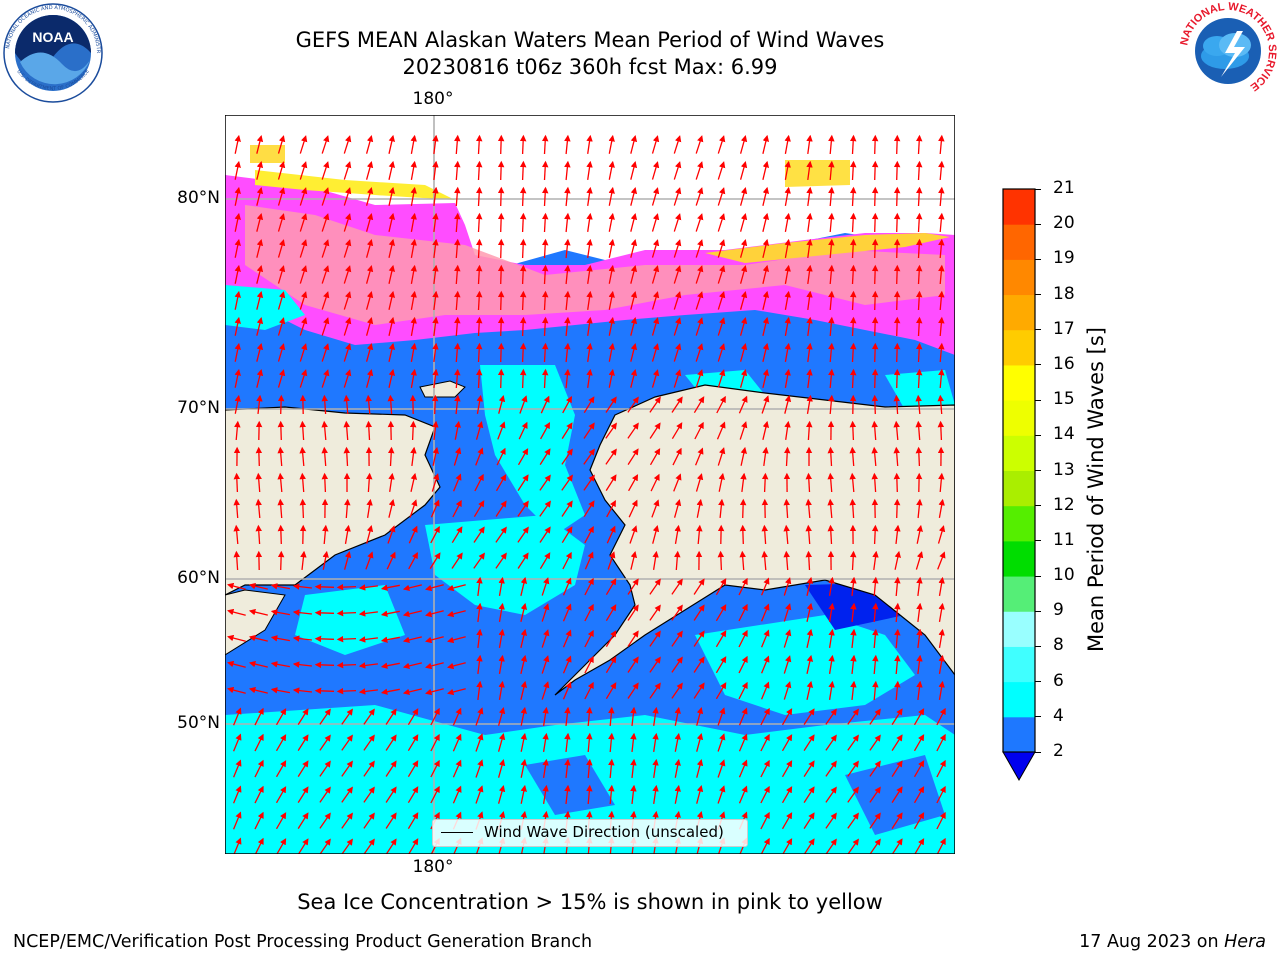  I want to click on lat-label-80: 80°N, so click(198, 198).